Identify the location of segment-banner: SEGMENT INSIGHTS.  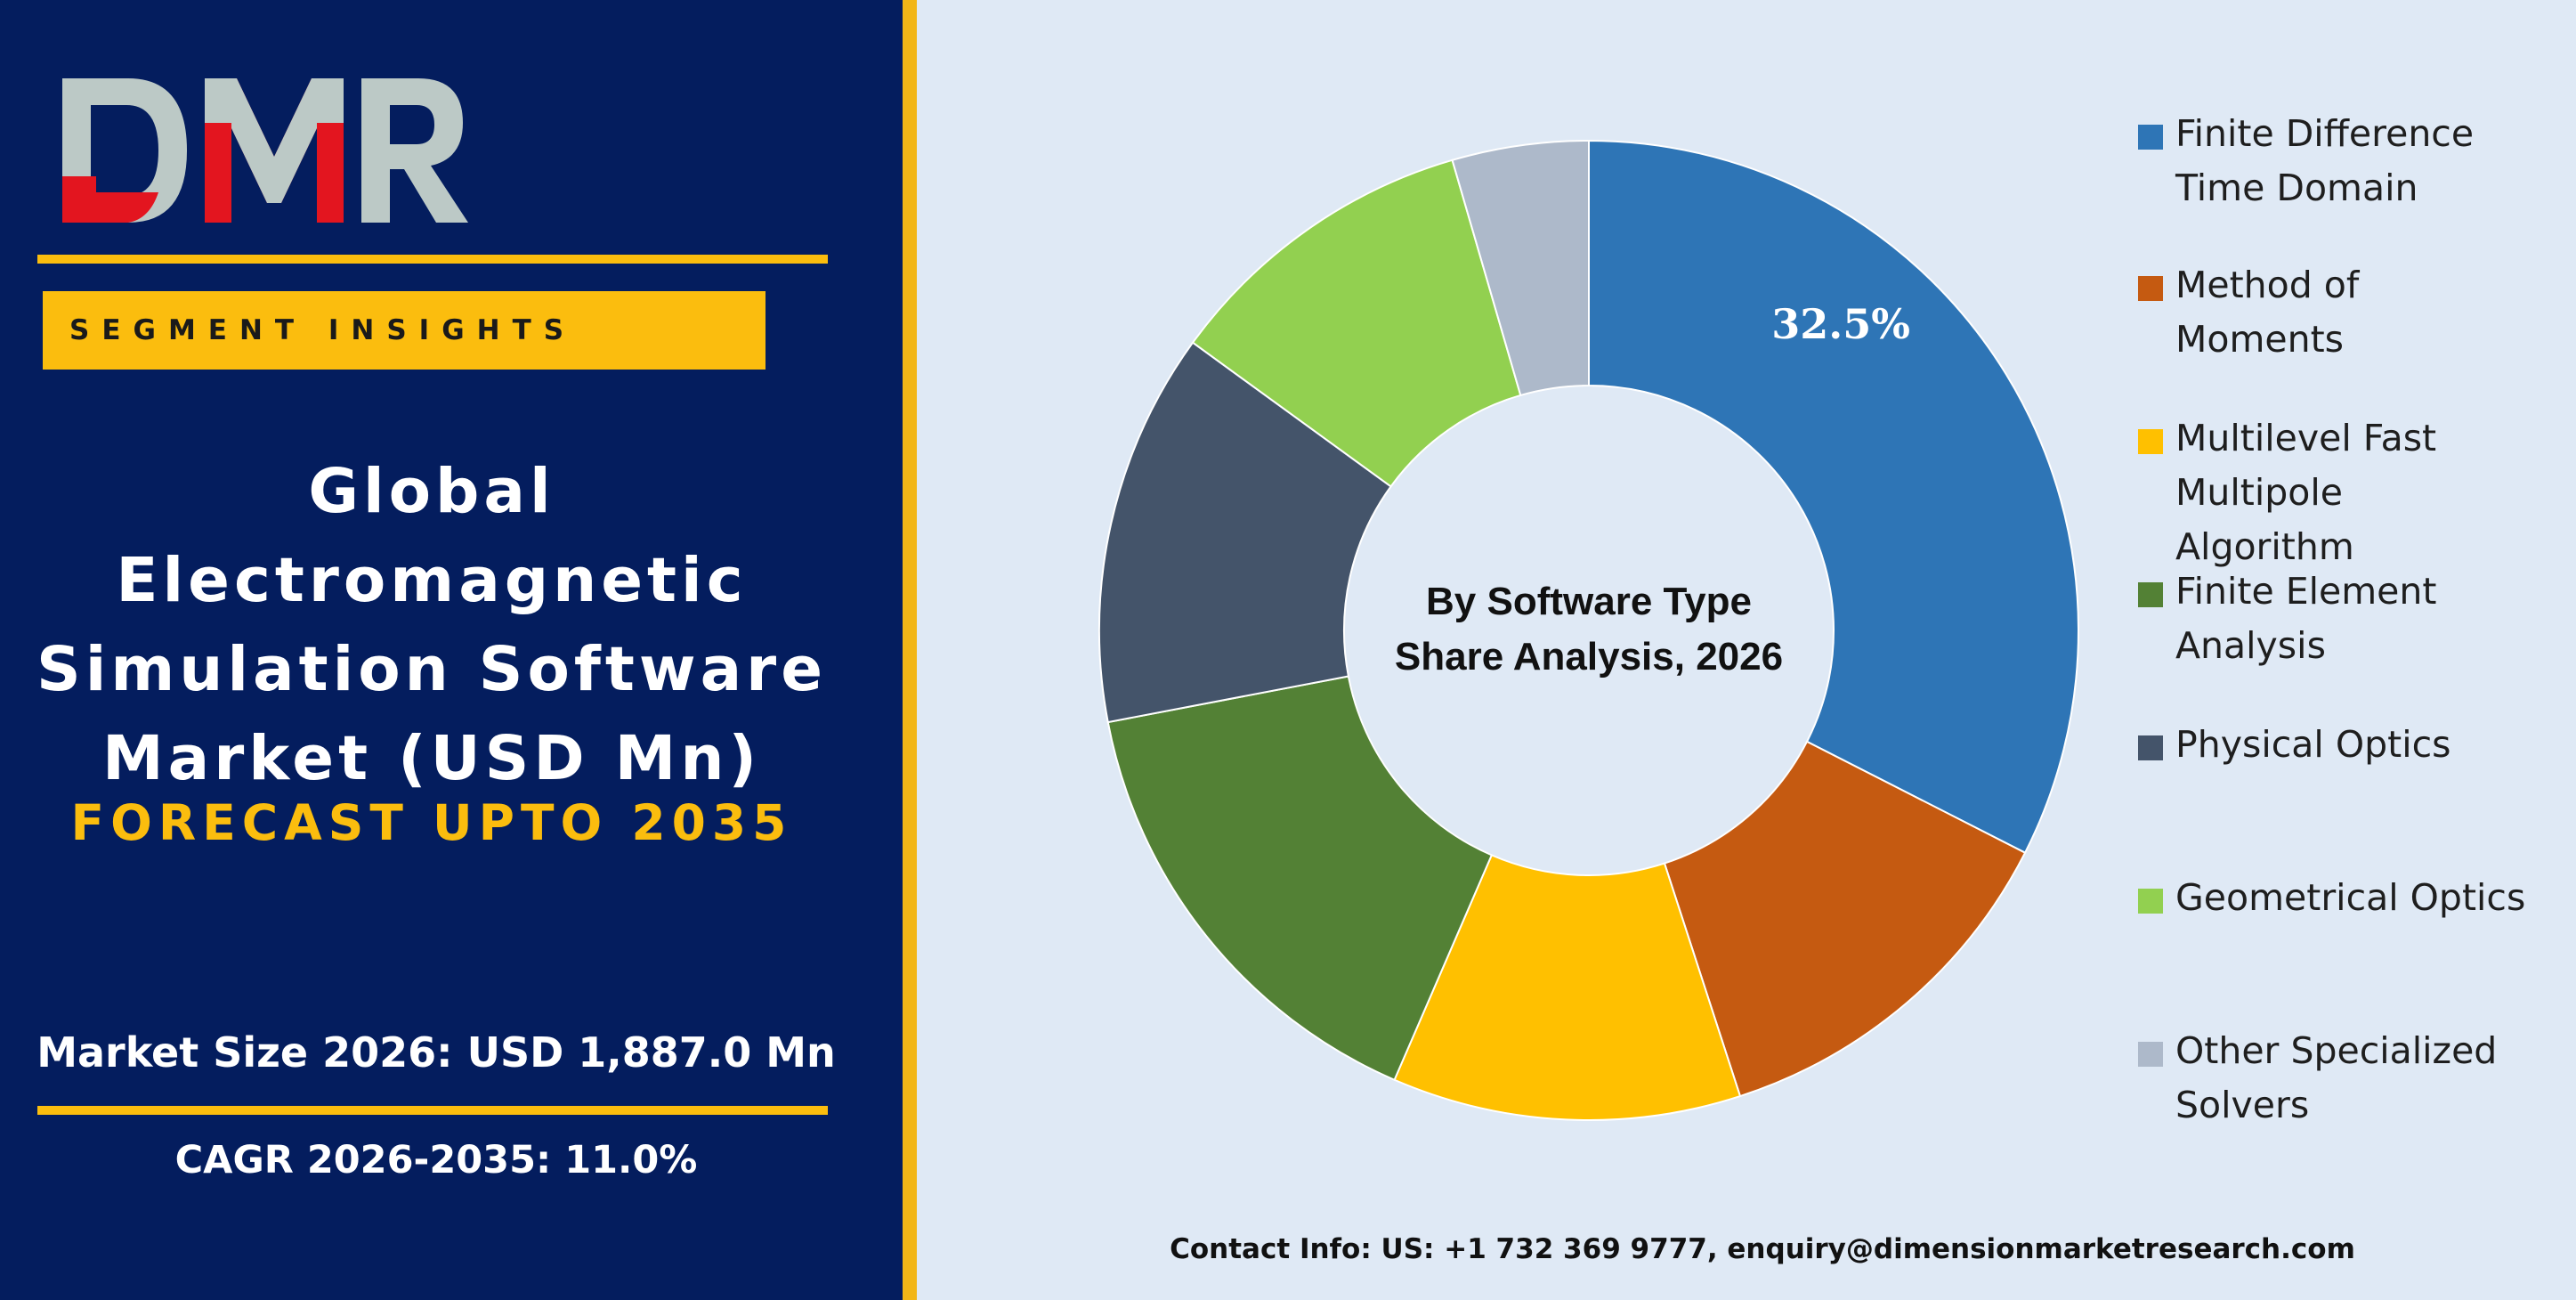
(405, 330).